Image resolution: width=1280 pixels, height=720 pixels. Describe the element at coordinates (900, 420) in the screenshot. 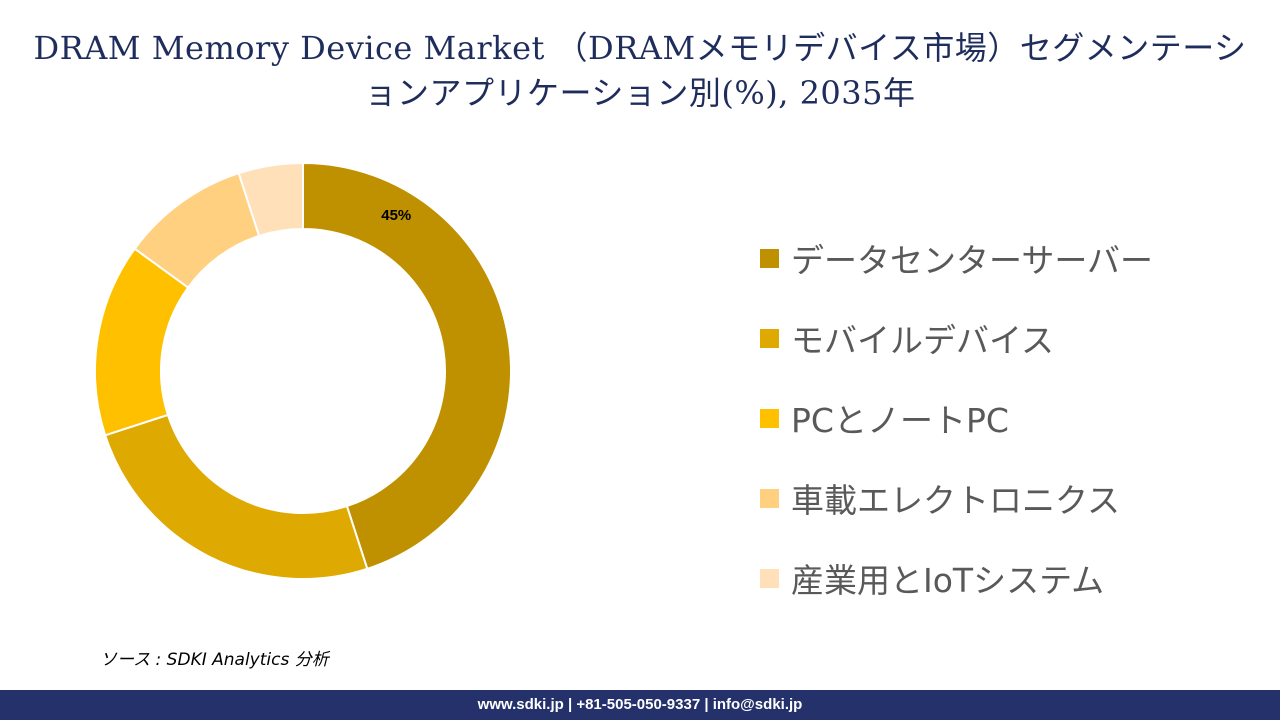

I see `legend-label: PCとノートPC` at that location.